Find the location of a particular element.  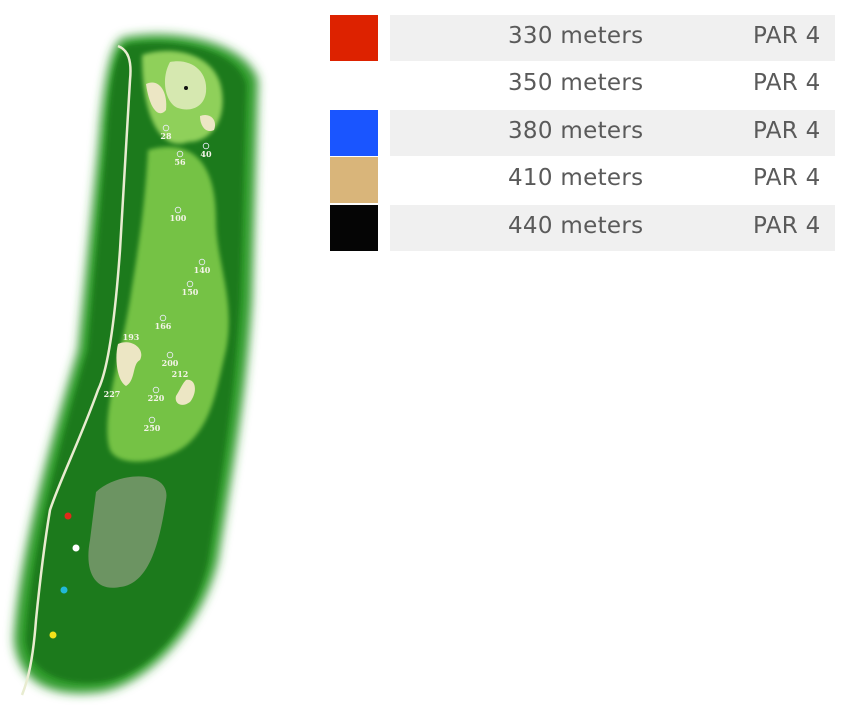

distance-marker: 150 is located at coordinates (190, 288).